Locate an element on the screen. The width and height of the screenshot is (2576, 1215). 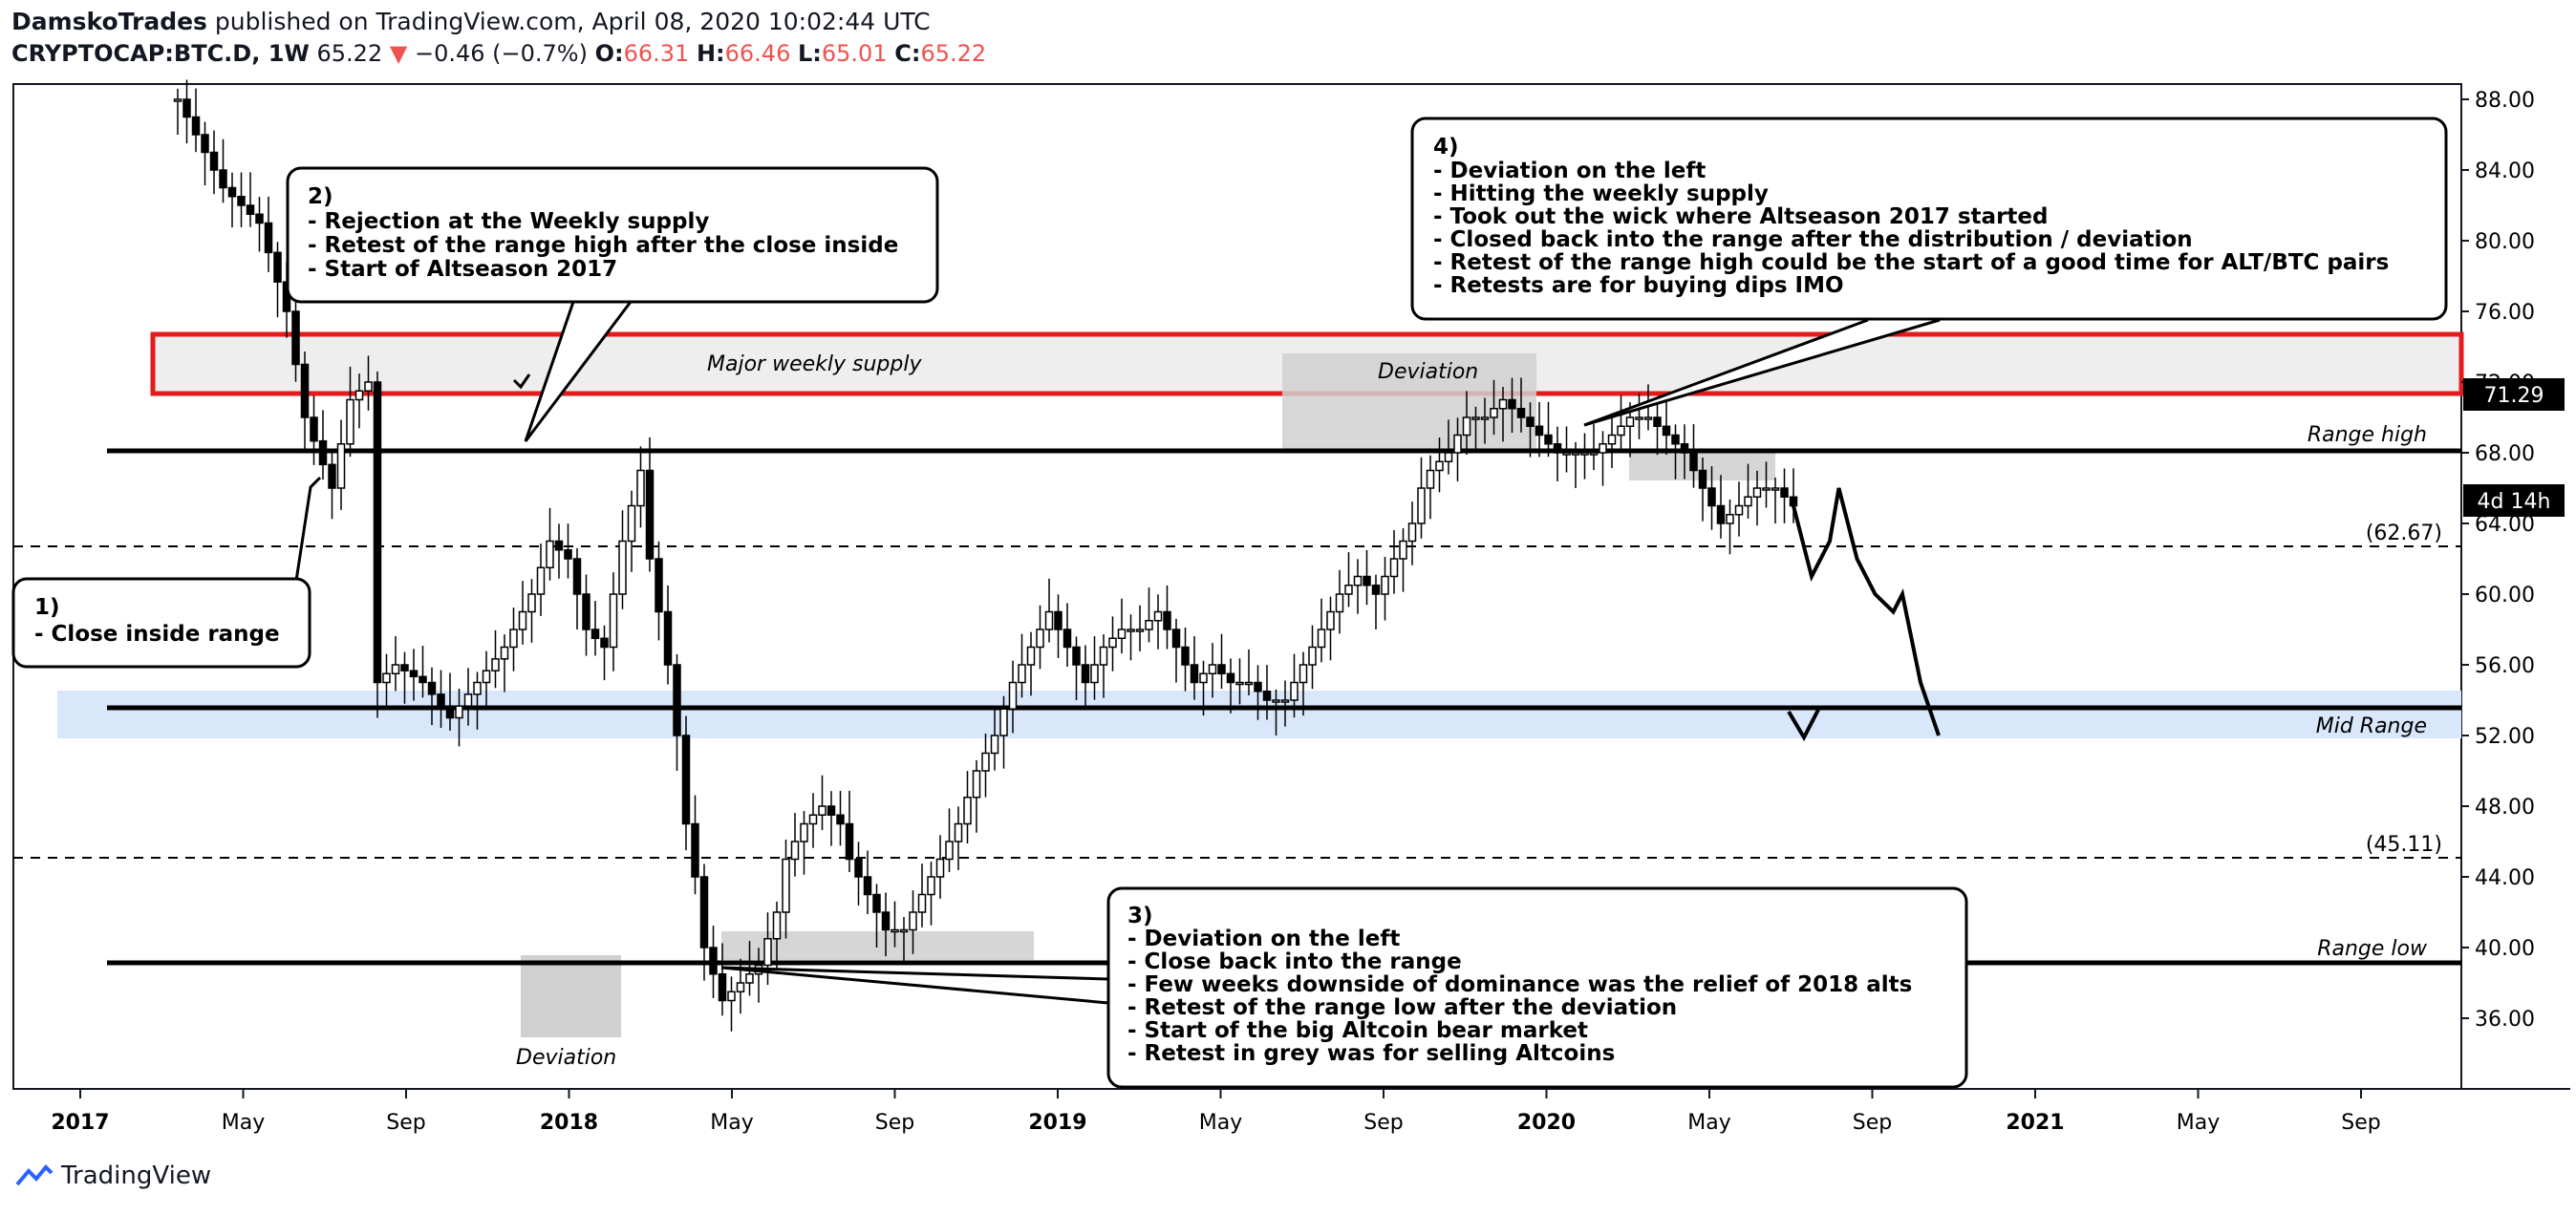
callout-3-line: - Start of the big Altcoin bear market is located at coordinates (1357, 1030).